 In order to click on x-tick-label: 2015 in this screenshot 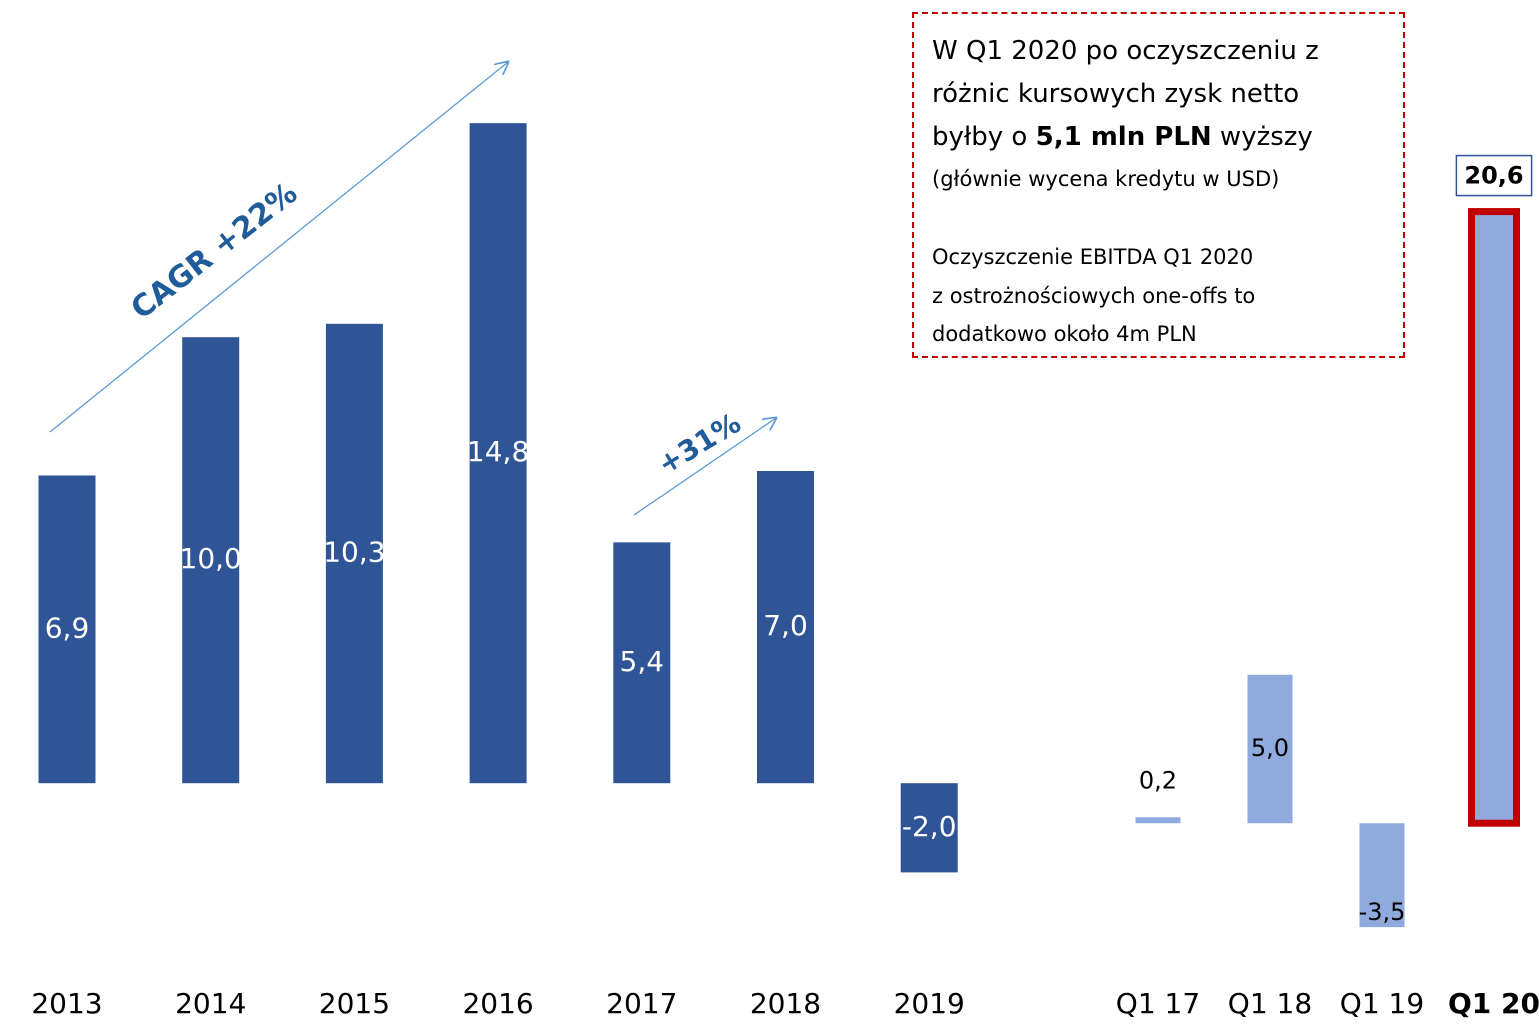, I will do `click(354, 1003)`.